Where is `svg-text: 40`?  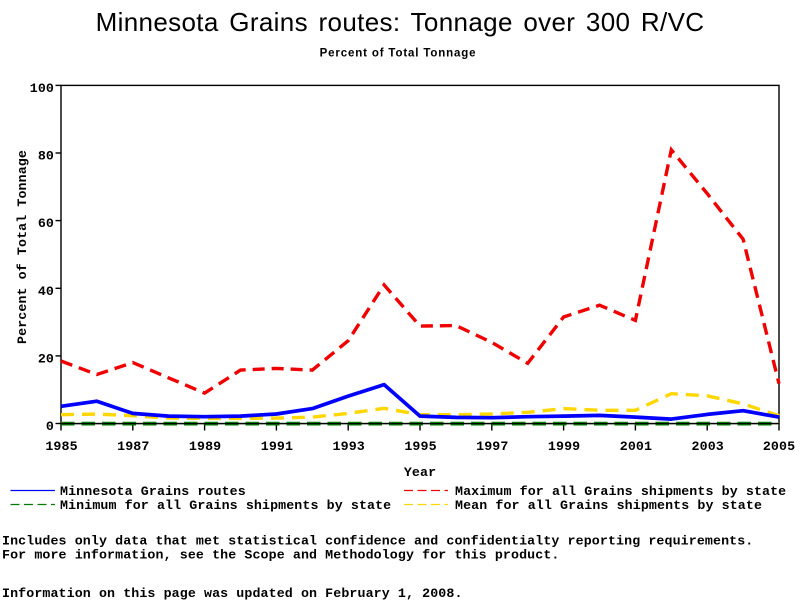
svg-text: 40 is located at coordinates (46, 291).